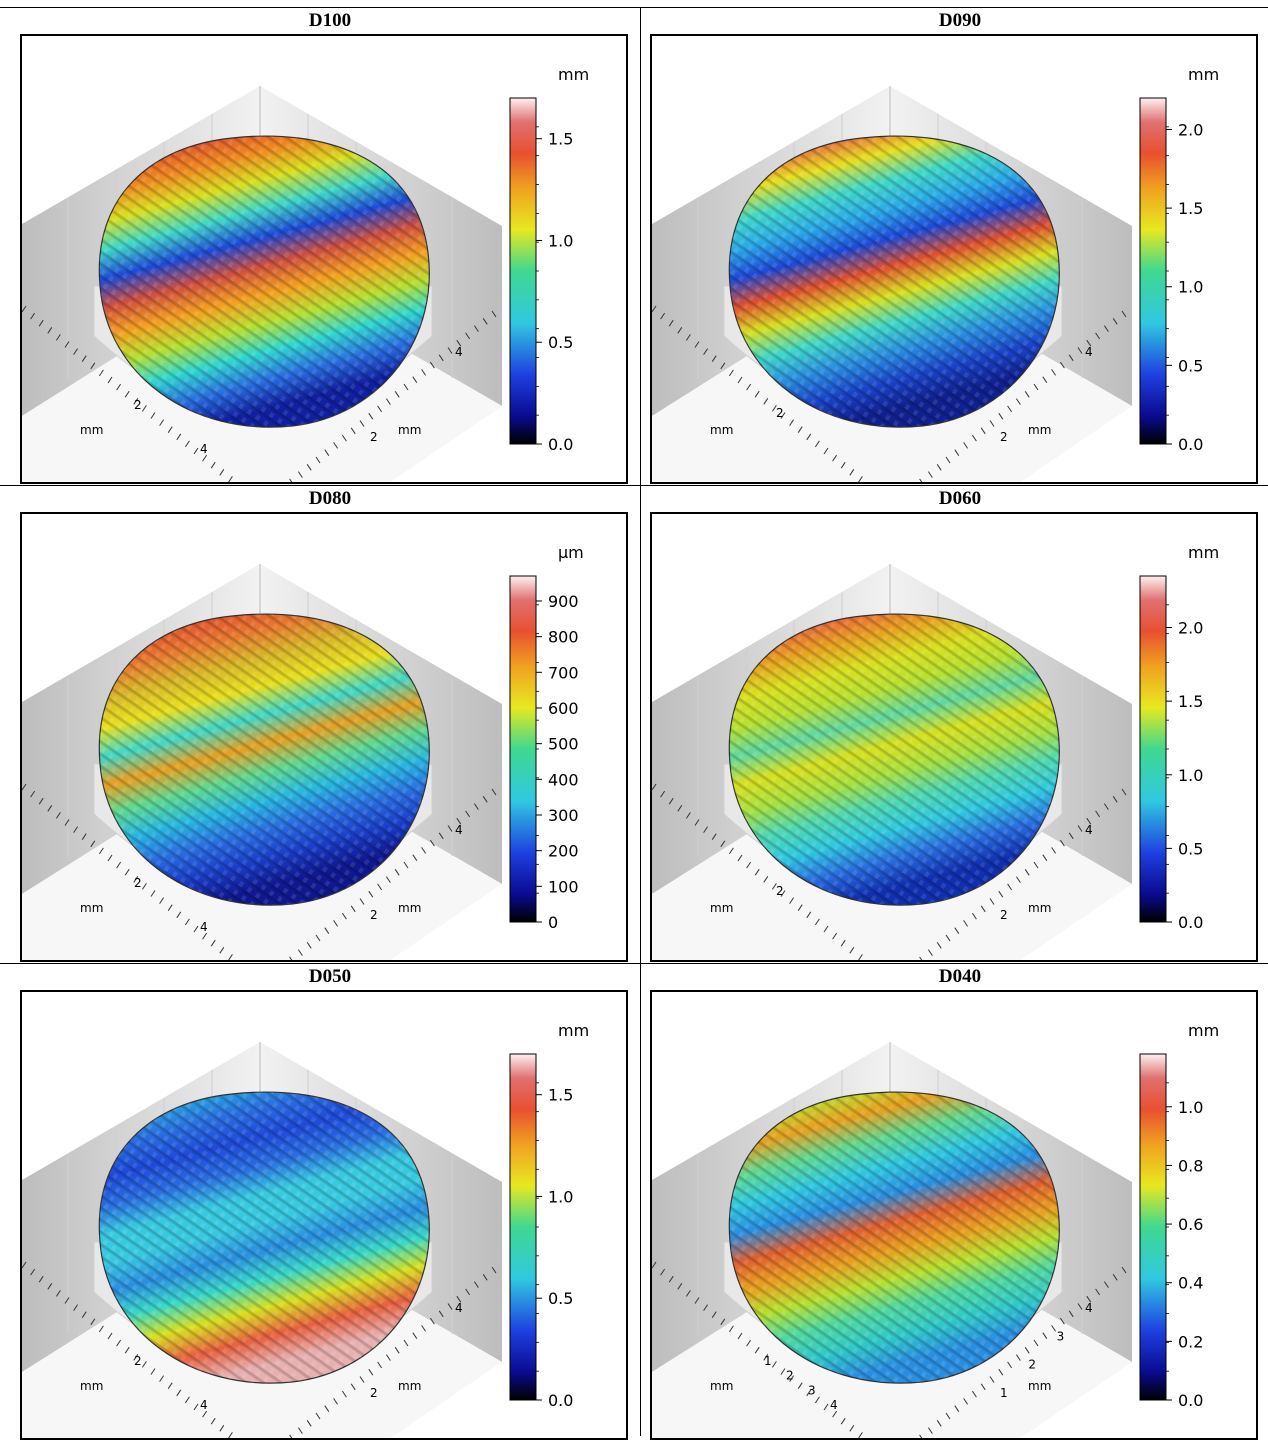 This screenshot has width=1268, height=1440. I want to click on right-axis, so click(393, 1352).